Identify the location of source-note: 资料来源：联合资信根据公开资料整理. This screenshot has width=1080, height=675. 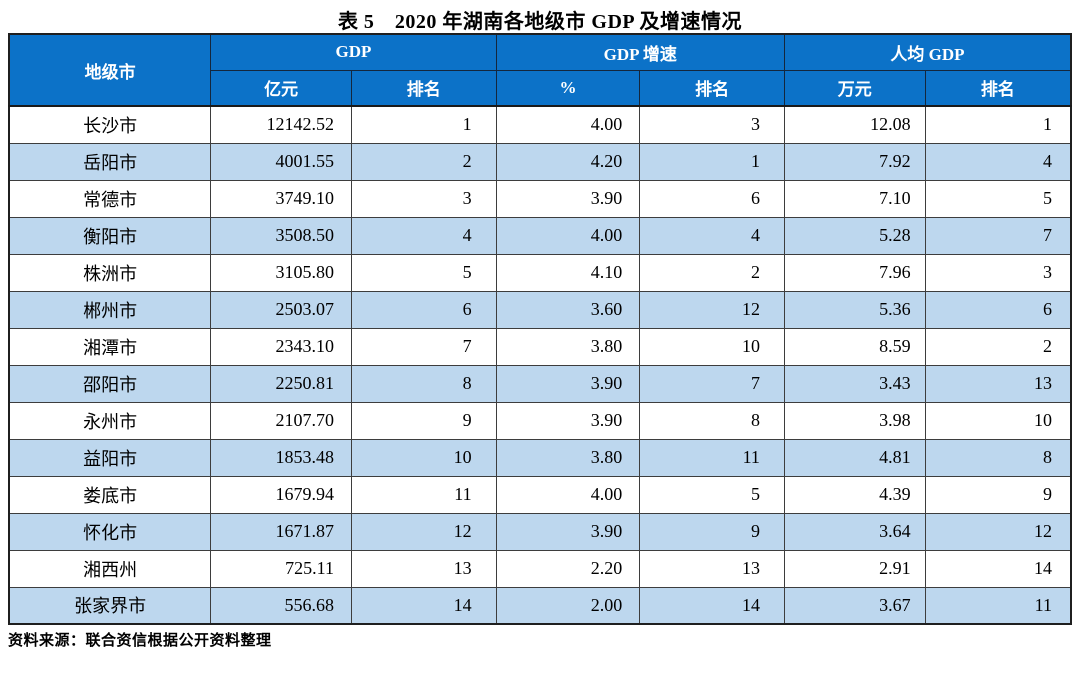
(140, 641).